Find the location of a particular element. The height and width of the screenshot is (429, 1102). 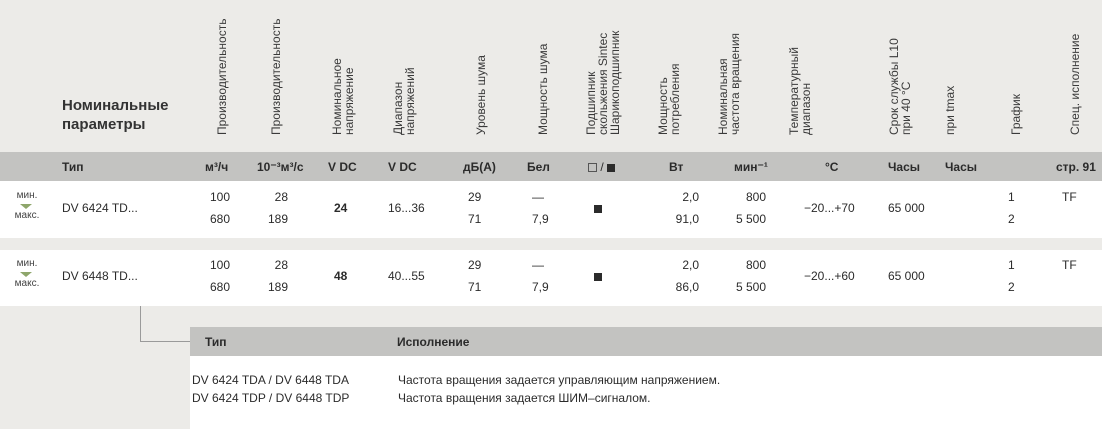

variant-type: DV 6424 TDA / DV 6448 TDA is located at coordinates (270, 380).